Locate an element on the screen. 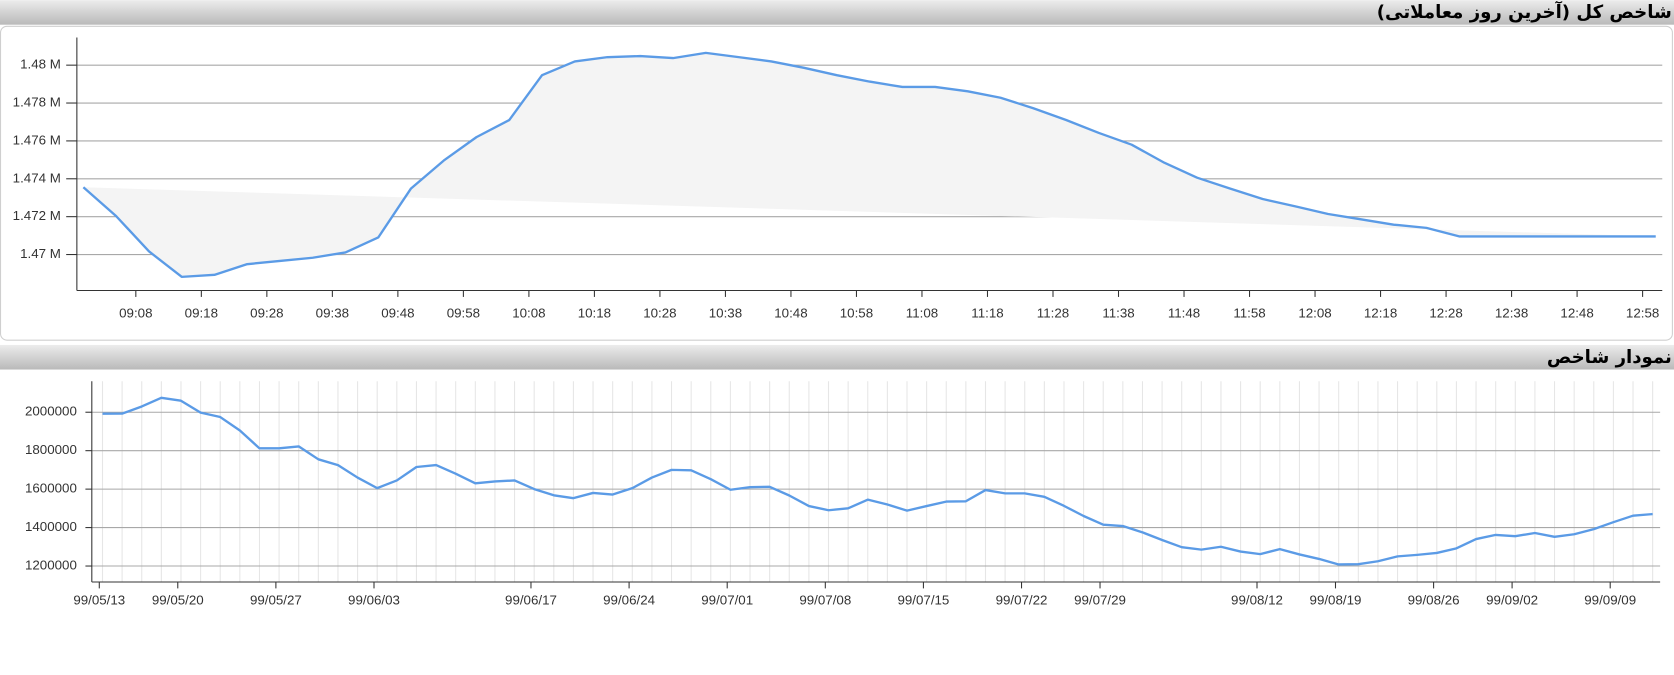 This screenshot has height=675, width=1674. x-tick-label: 99/07/15 is located at coordinates (923, 600).